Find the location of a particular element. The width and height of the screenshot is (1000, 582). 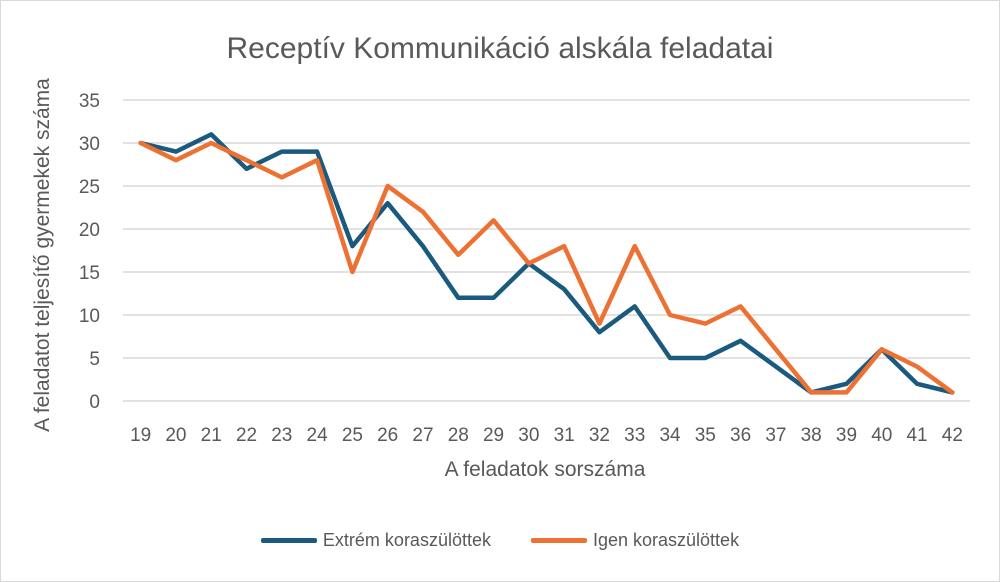

x-tick-label: 38 is located at coordinates (811, 435).